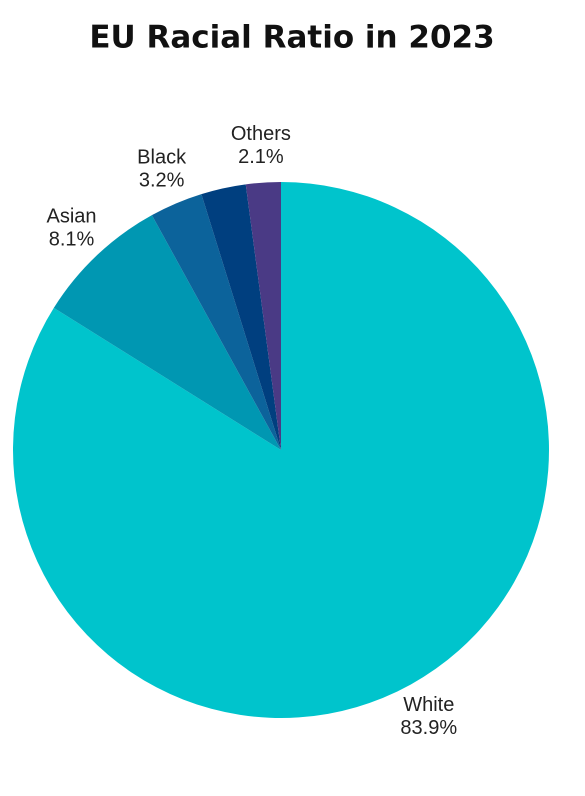 The width and height of the screenshot is (585, 796). What do you see at coordinates (72, 240) in the screenshot?
I see `value-label: 8.1%` at bounding box center [72, 240].